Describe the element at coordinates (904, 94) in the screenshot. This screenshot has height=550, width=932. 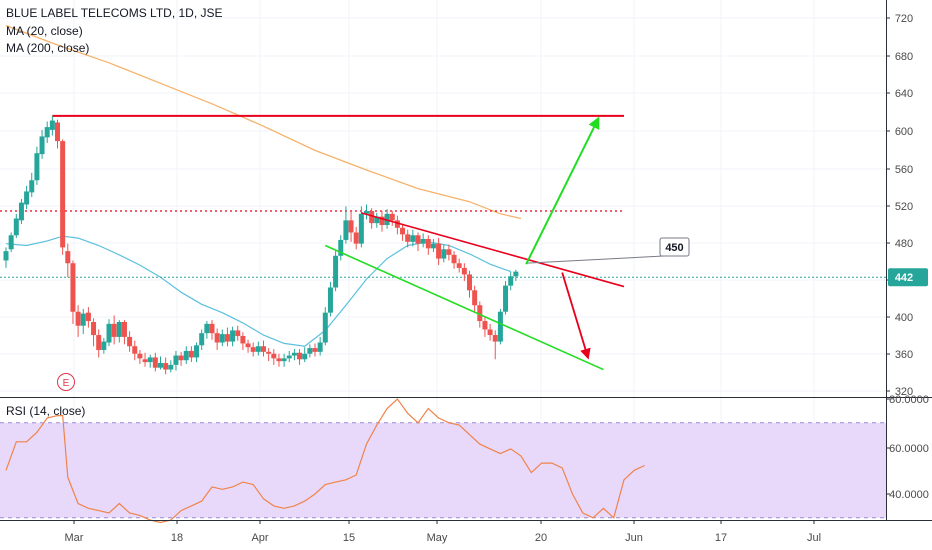
I see `price-tick-label: 640` at that location.